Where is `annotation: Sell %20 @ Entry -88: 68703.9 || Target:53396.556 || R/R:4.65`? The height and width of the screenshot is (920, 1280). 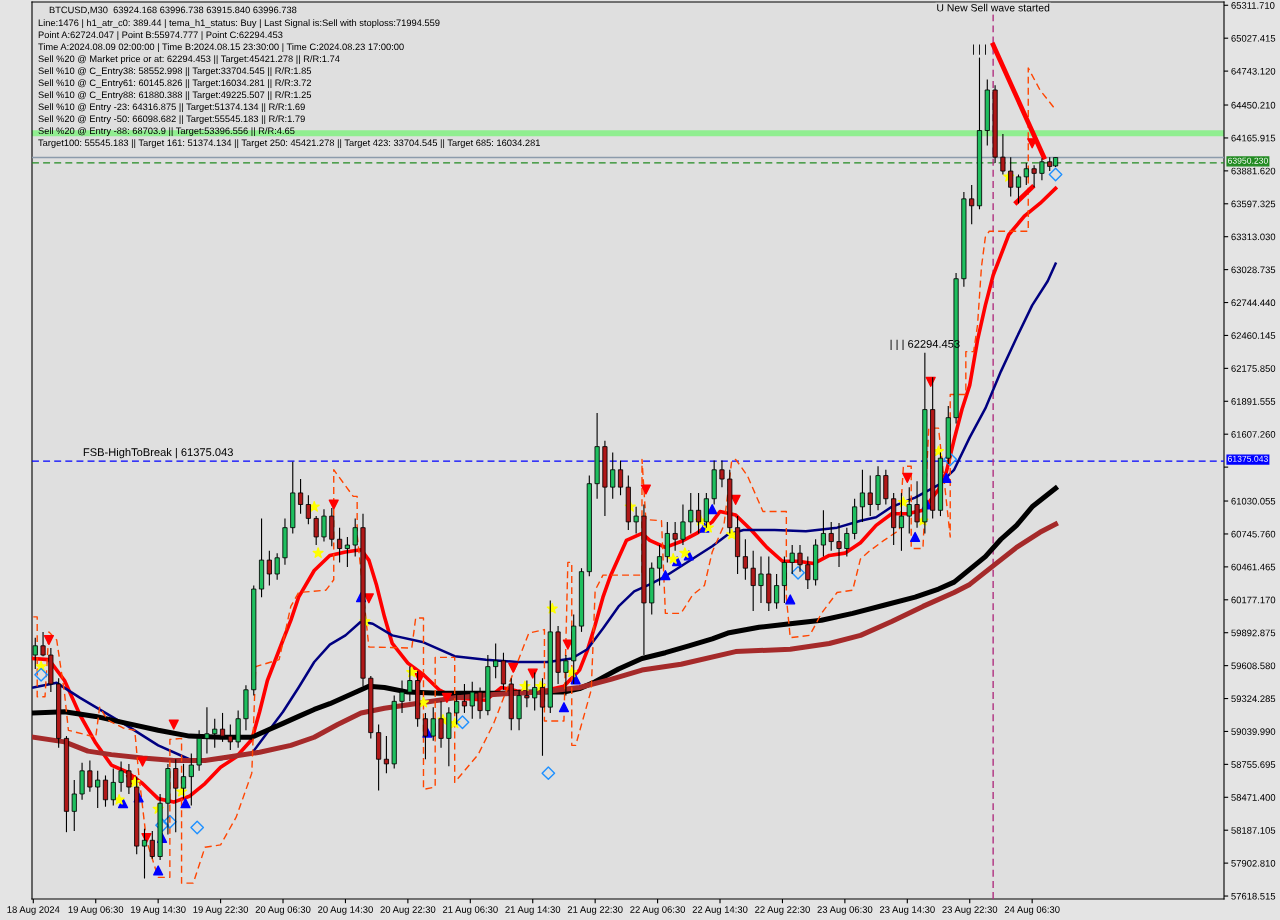 annotation: Sell %20 @ Entry -88: 68703.9 || Target:53396.556 || R/R:4.65 is located at coordinates (166, 131).